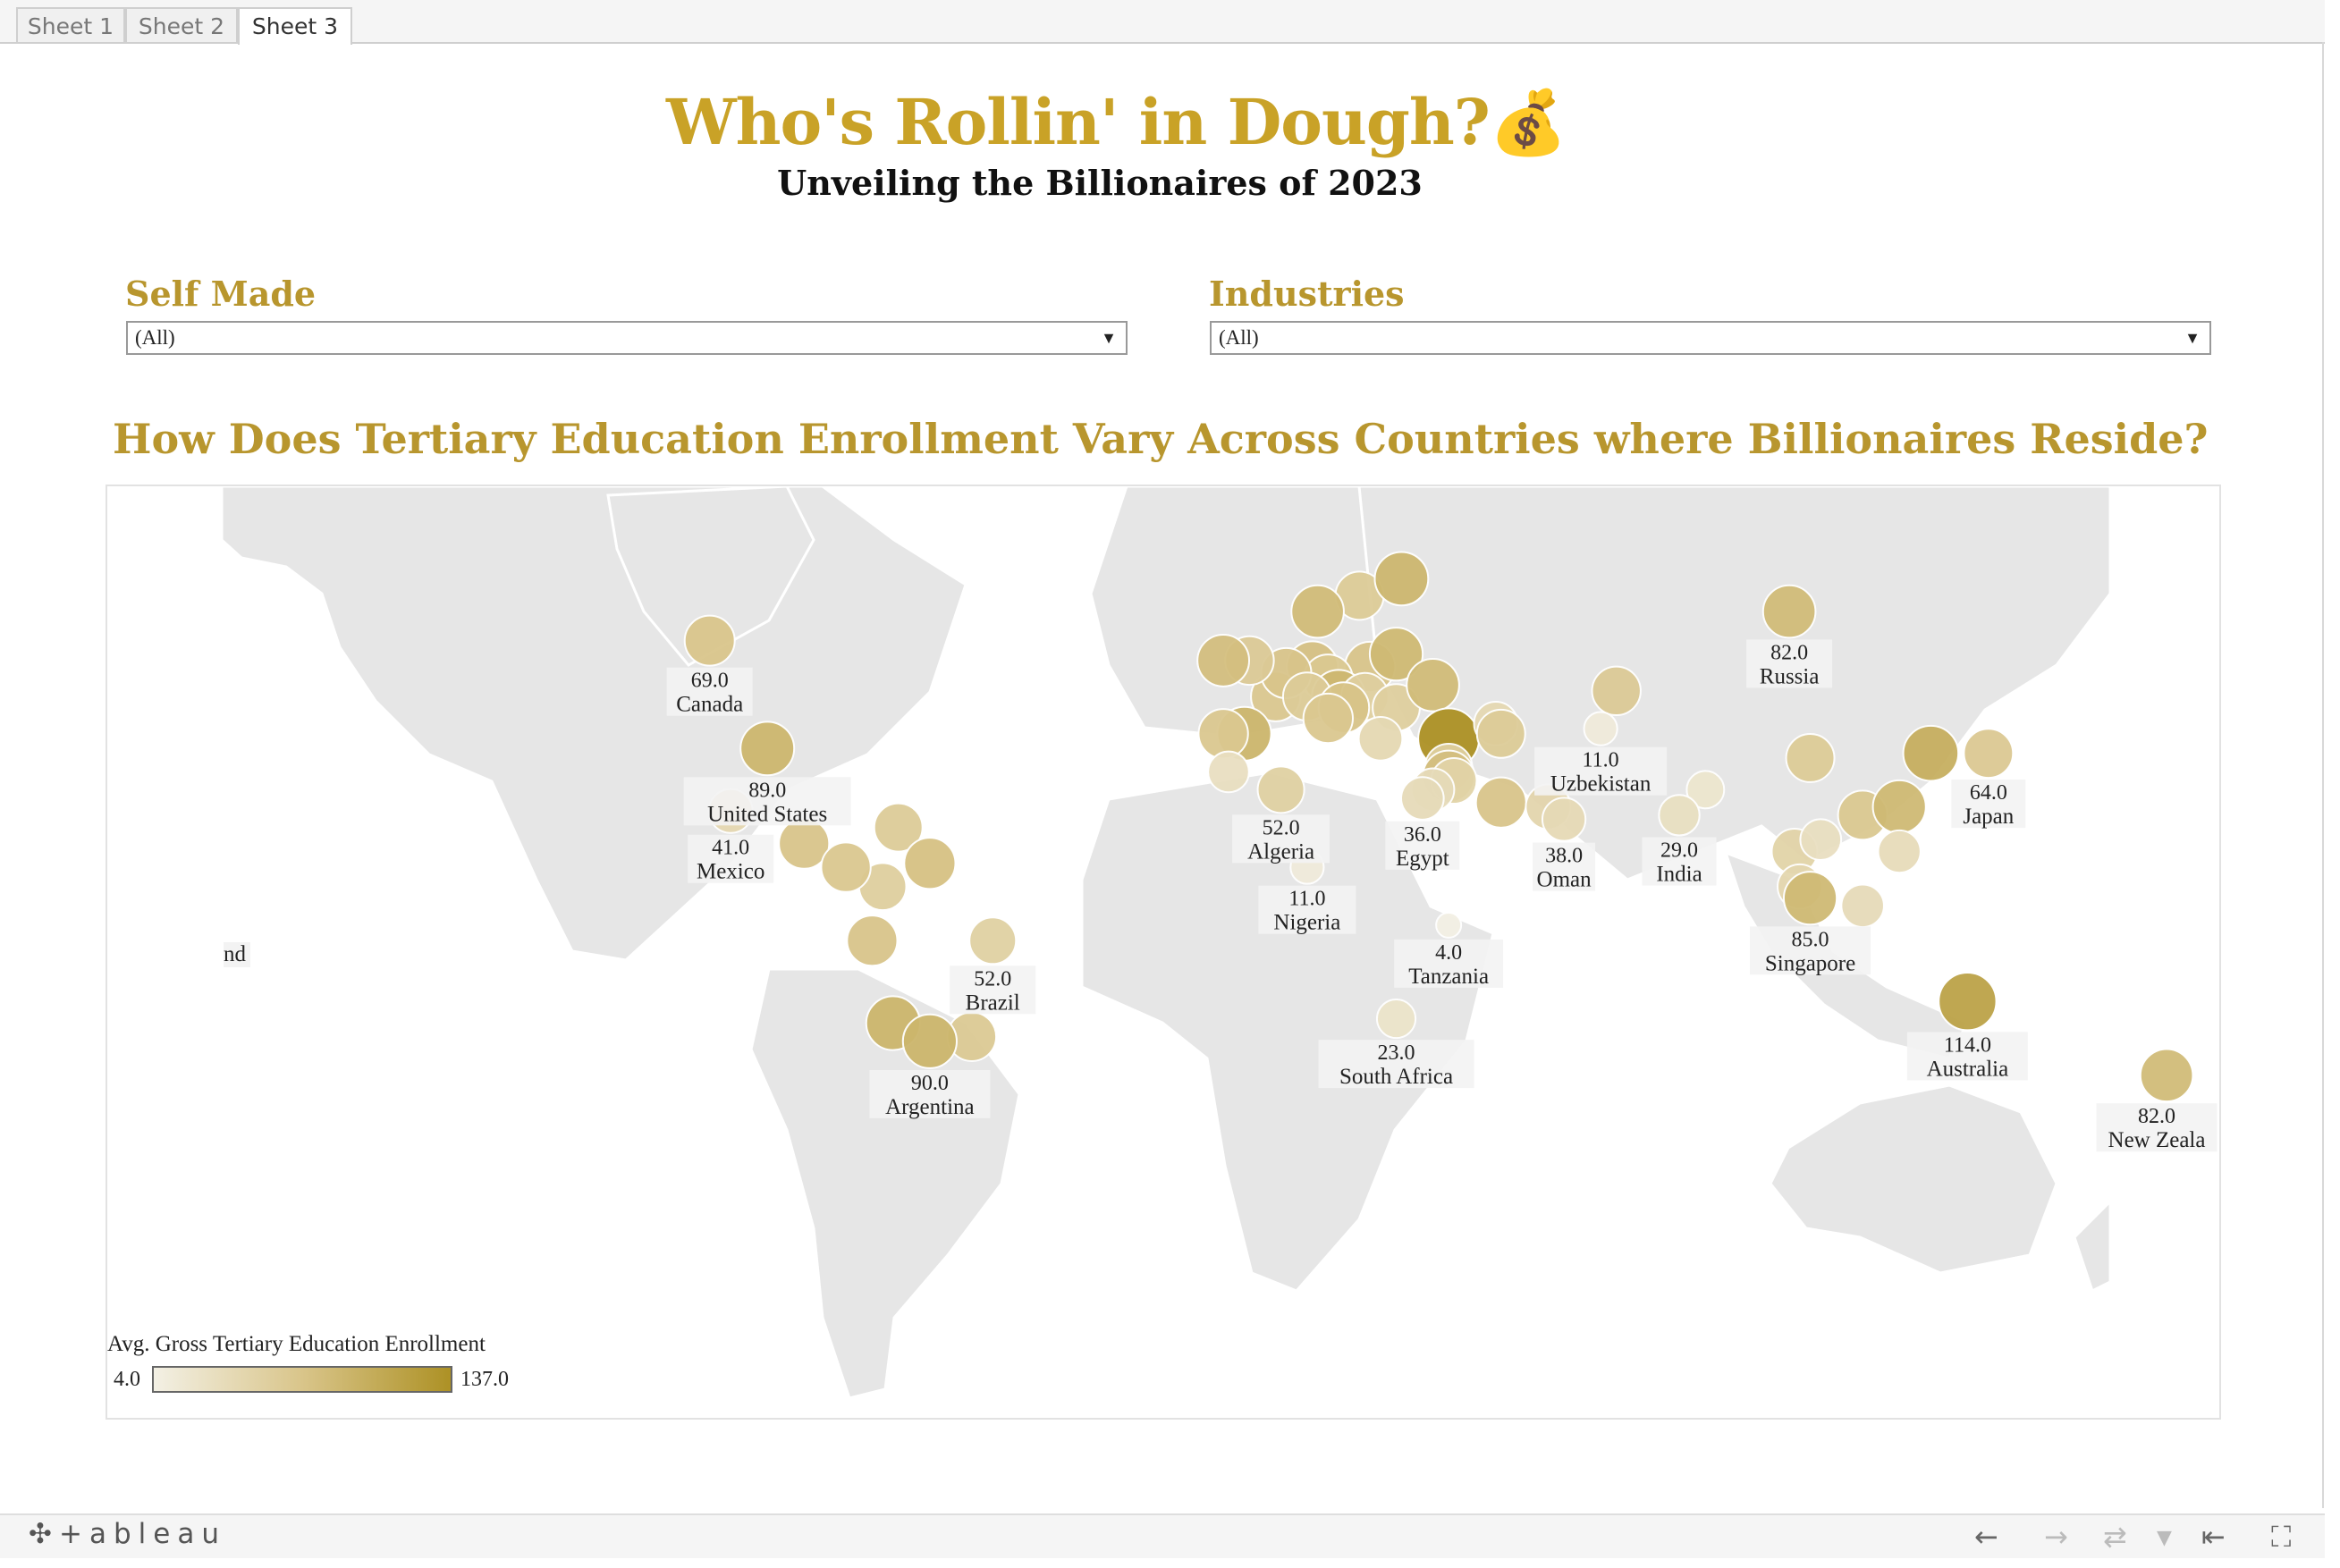  Describe the element at coordinates (1789, 652) in the screenshot. I see `value-label-russia: 82.0` at that location.